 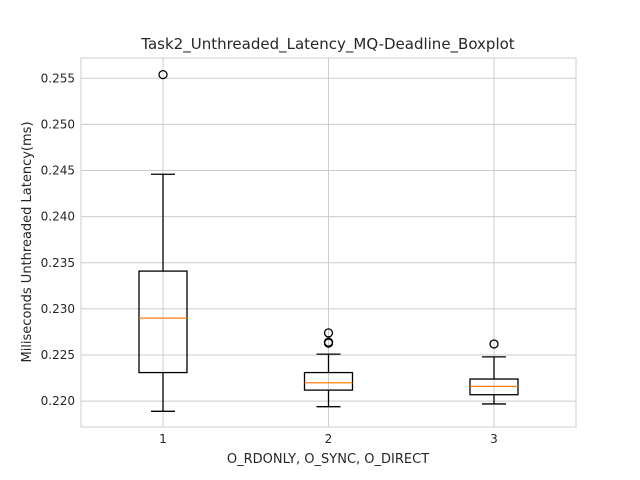 What do you see at coordinates (27, 241) in the screenshot?
I see `y-axis-label: Miliseconds Unthreaded Latency(ms)` at bounding box center [27, 241].